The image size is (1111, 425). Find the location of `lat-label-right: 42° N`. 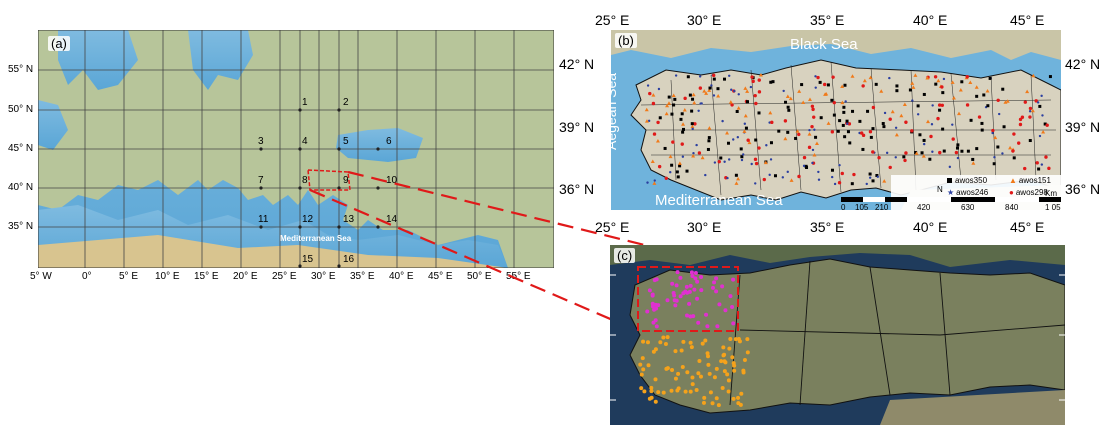

lat-label-right: 42° N is located at coordinates (1083, 64).